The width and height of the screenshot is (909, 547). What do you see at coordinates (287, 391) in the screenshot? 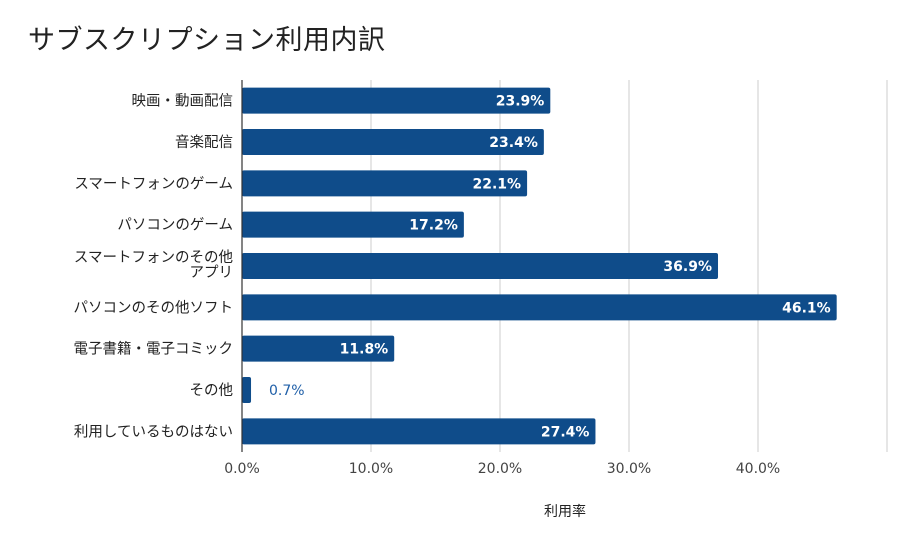
I see `data-label: 0.7%` at bounding box center [287, 391].